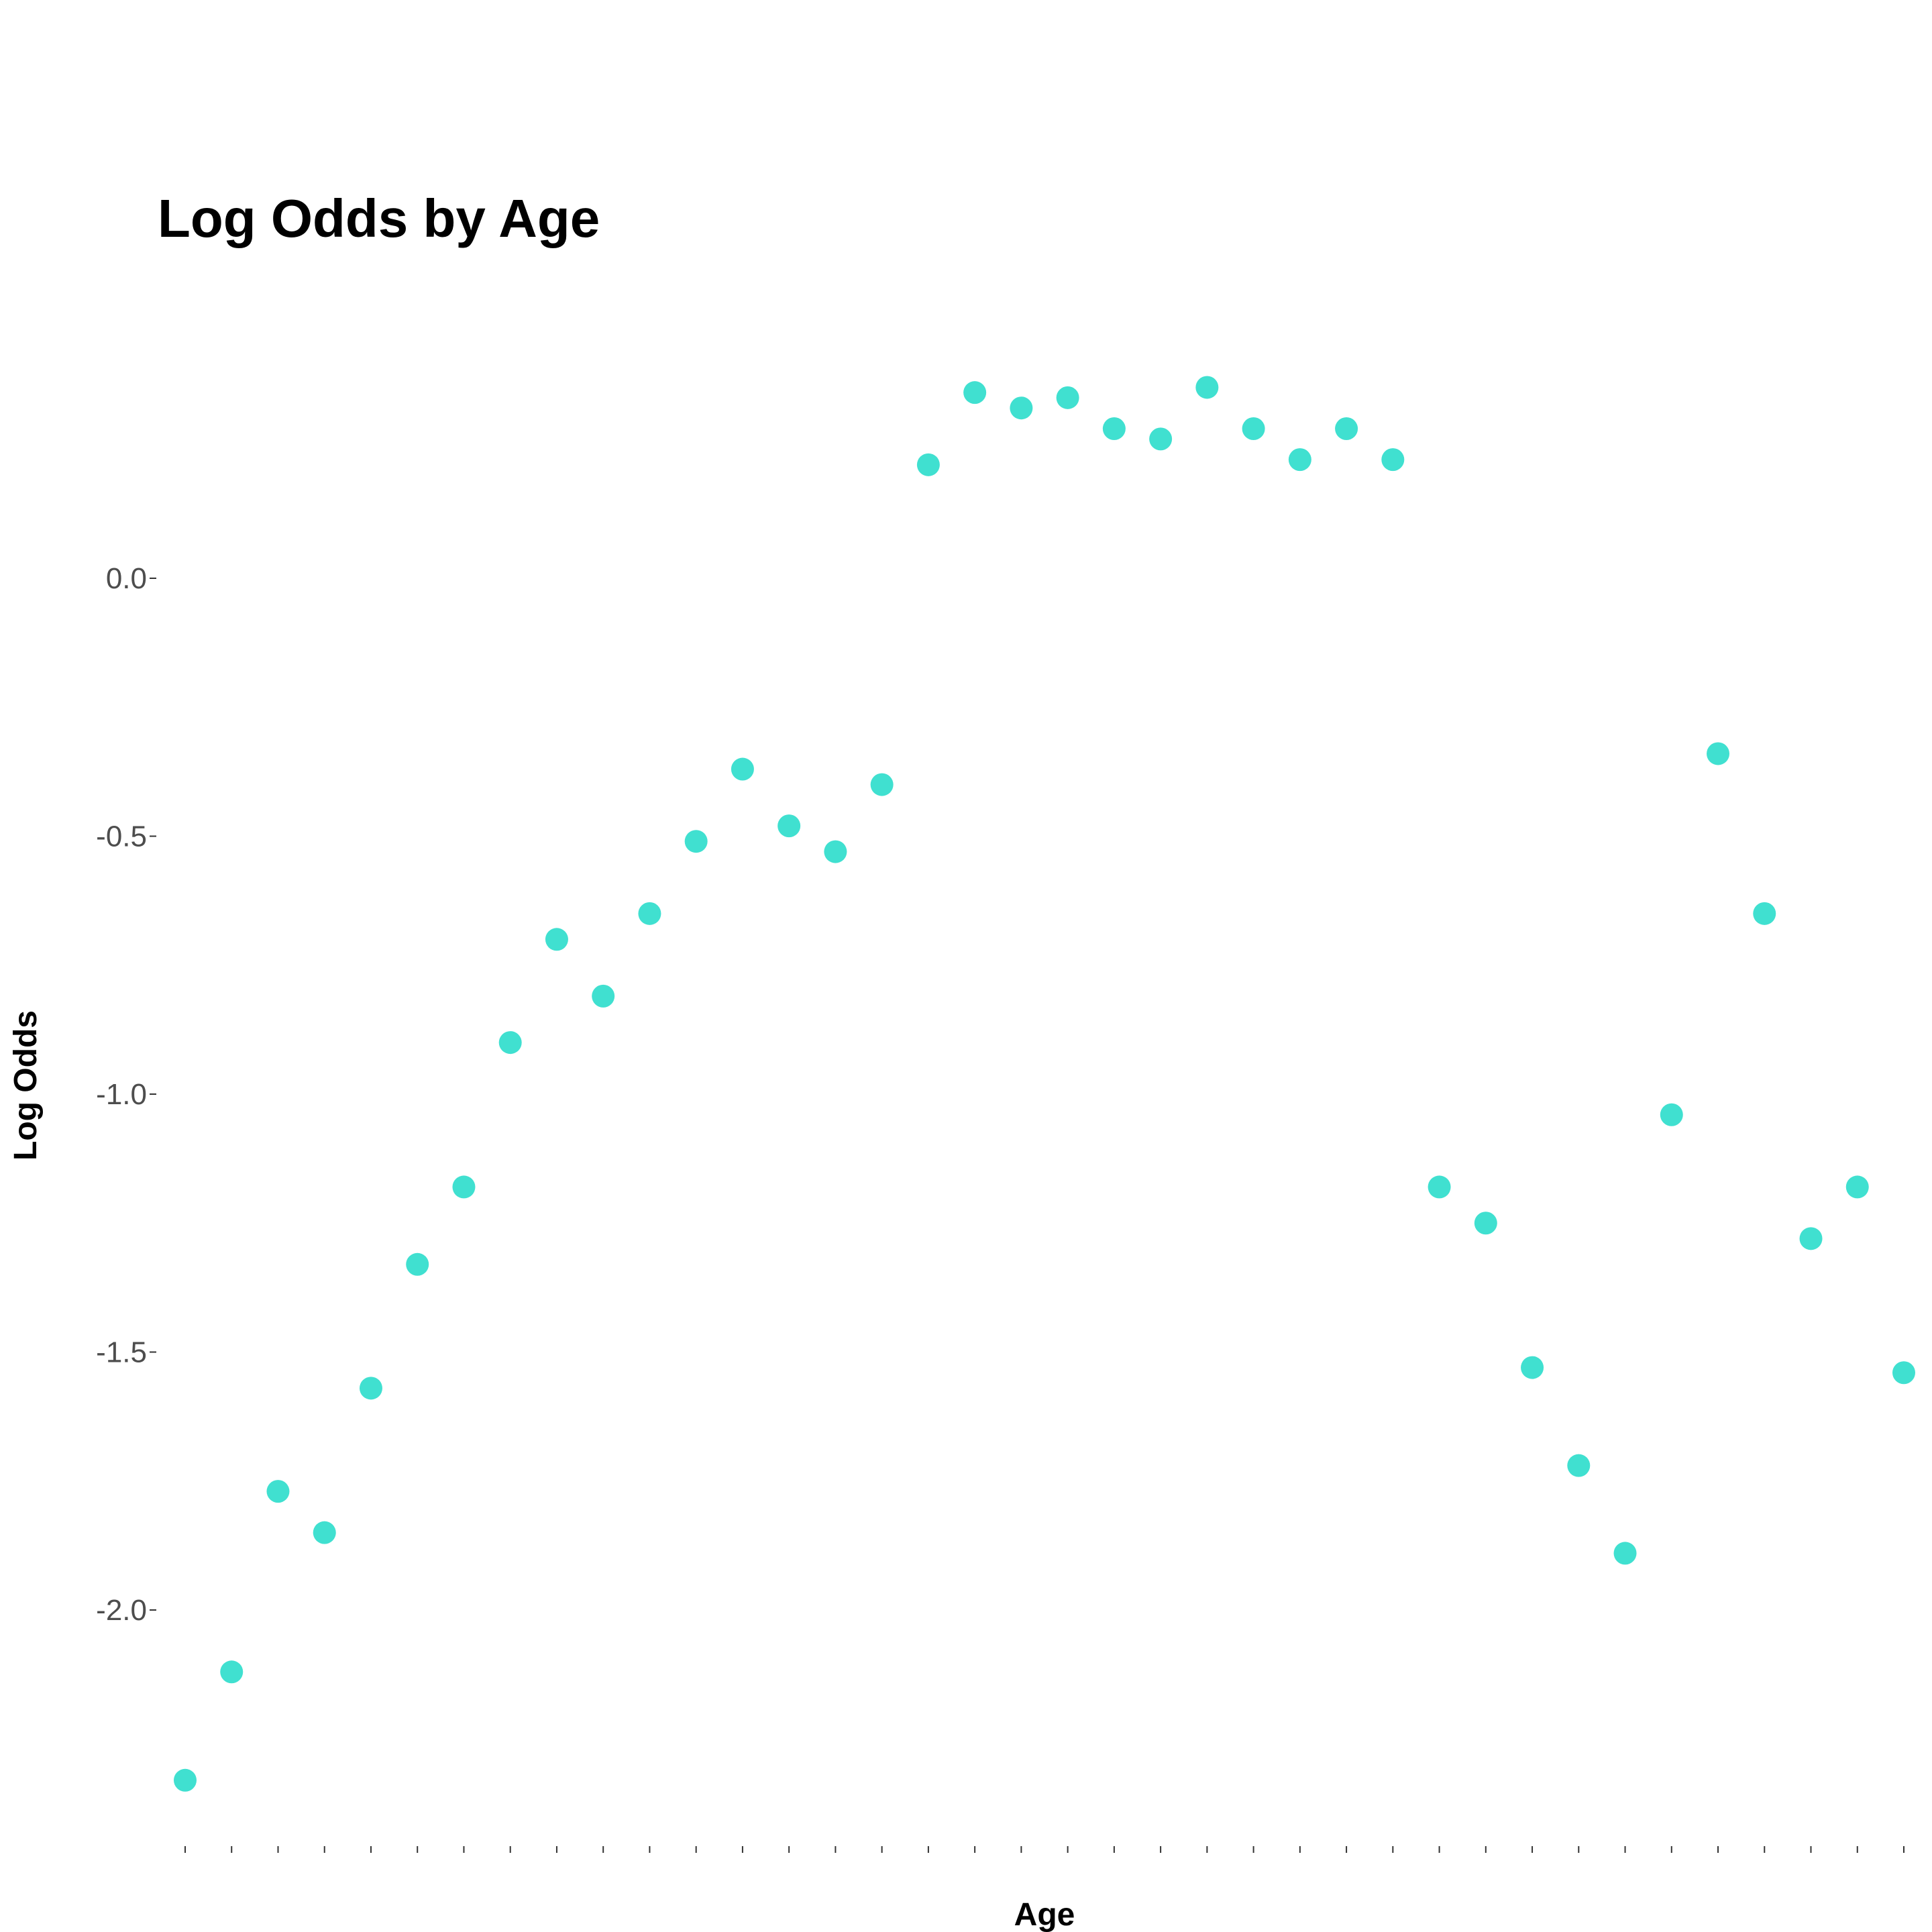  Describe the element at coordinates (121, 1094) in the screenshot. I see `y-tick-label: -1.0` at that location.